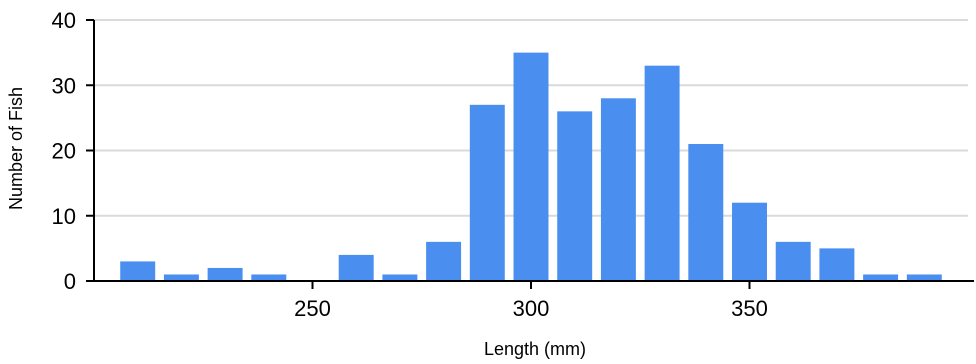  I want to click on y-tick-label-20: 20, so click(64, 151).